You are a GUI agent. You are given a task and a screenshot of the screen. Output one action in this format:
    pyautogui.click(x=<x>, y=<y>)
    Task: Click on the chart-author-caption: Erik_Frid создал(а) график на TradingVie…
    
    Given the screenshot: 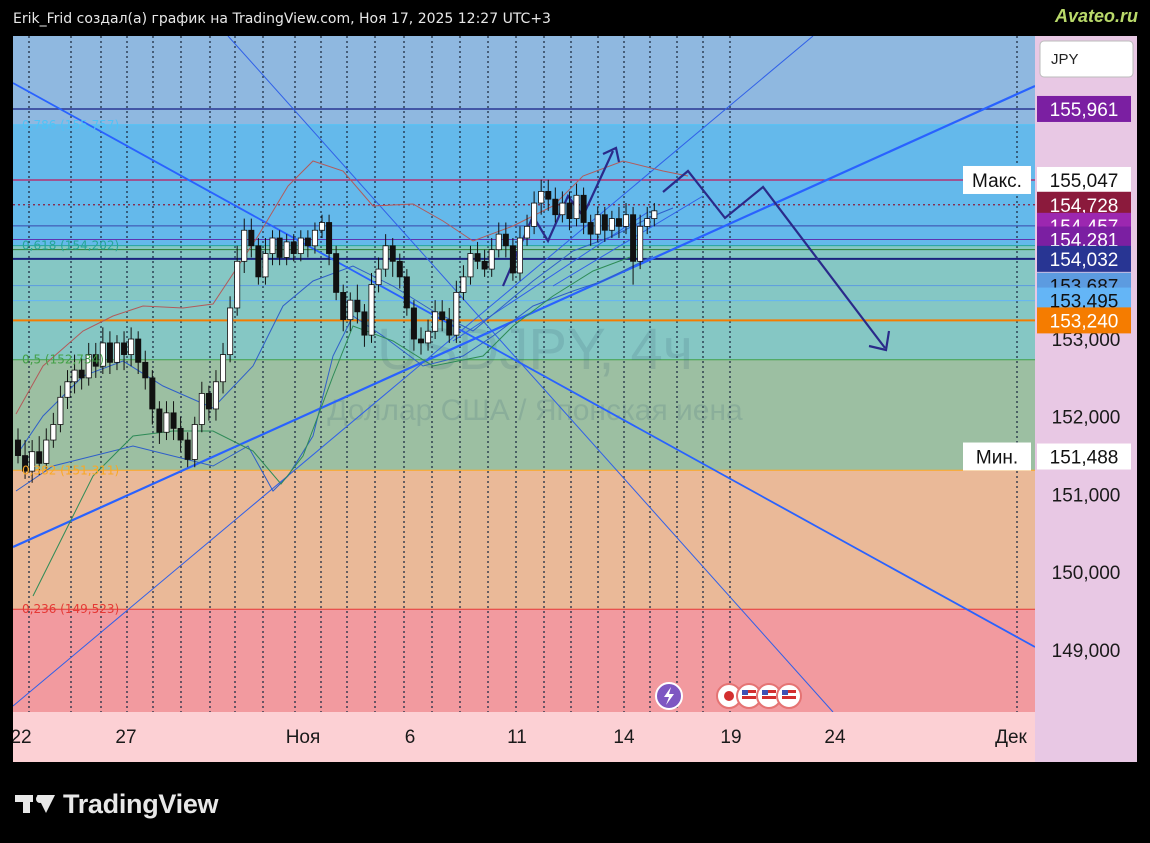 What is the action you would take?
    pyautogui.click(x=282, y=19)
    